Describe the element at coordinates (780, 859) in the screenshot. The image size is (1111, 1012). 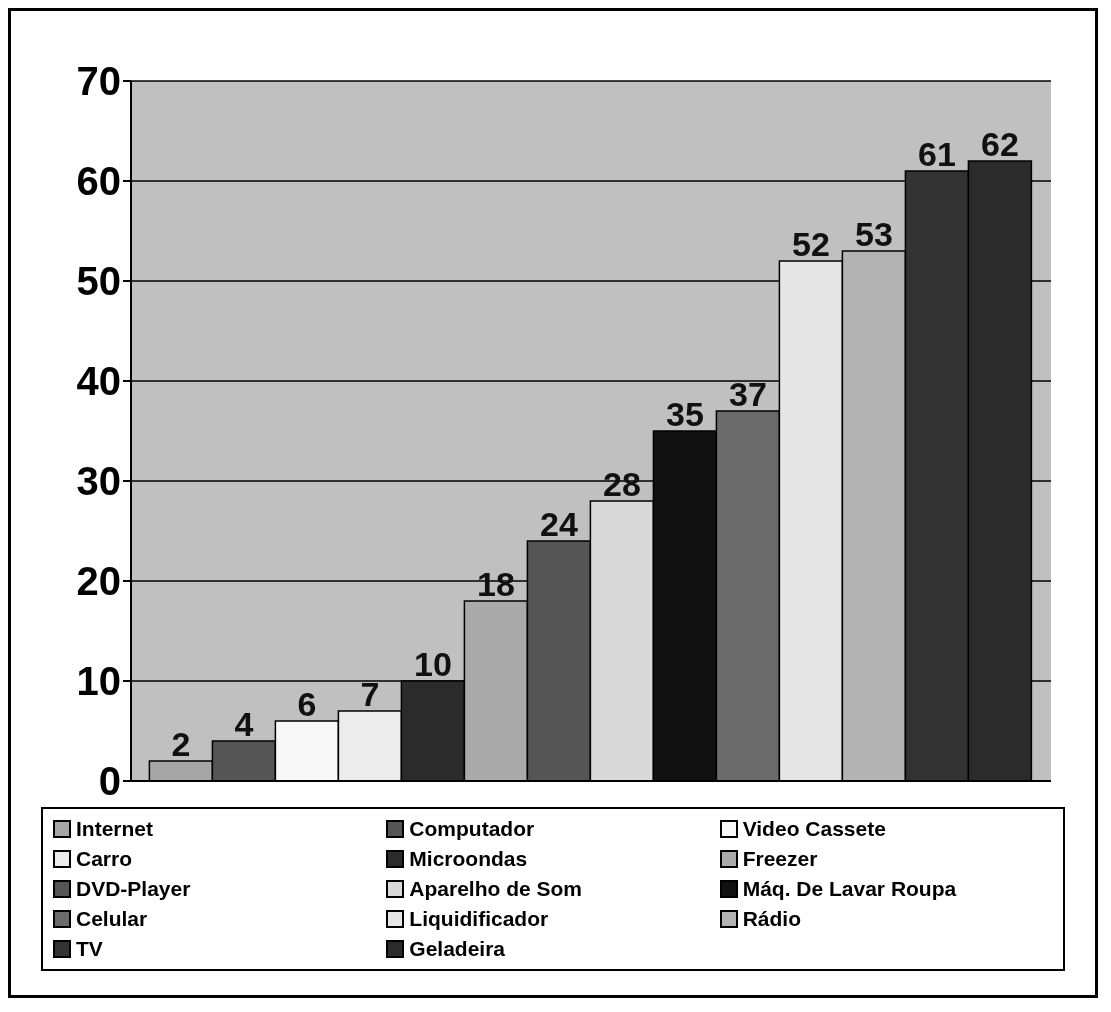
I see `legend-label: Freezer` at that location.